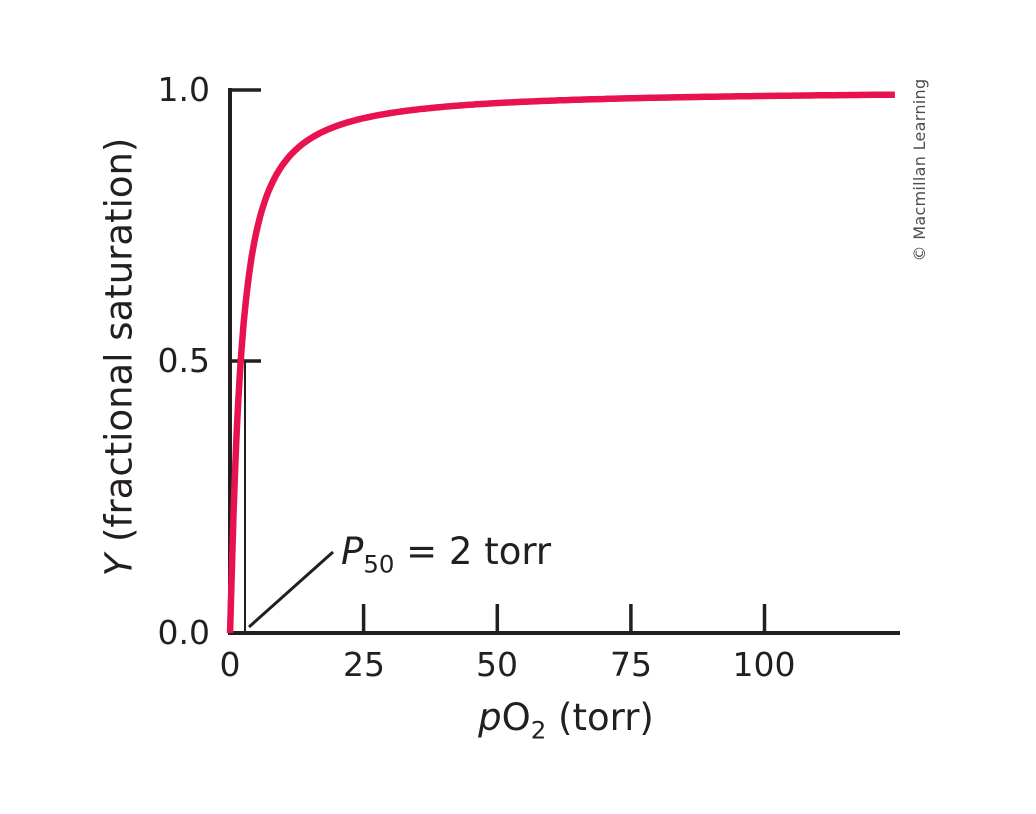 The width and height of the screenshot is (1036, 814). I want to click on p50-annotation-value: = 2 torr, so click(473, 551).